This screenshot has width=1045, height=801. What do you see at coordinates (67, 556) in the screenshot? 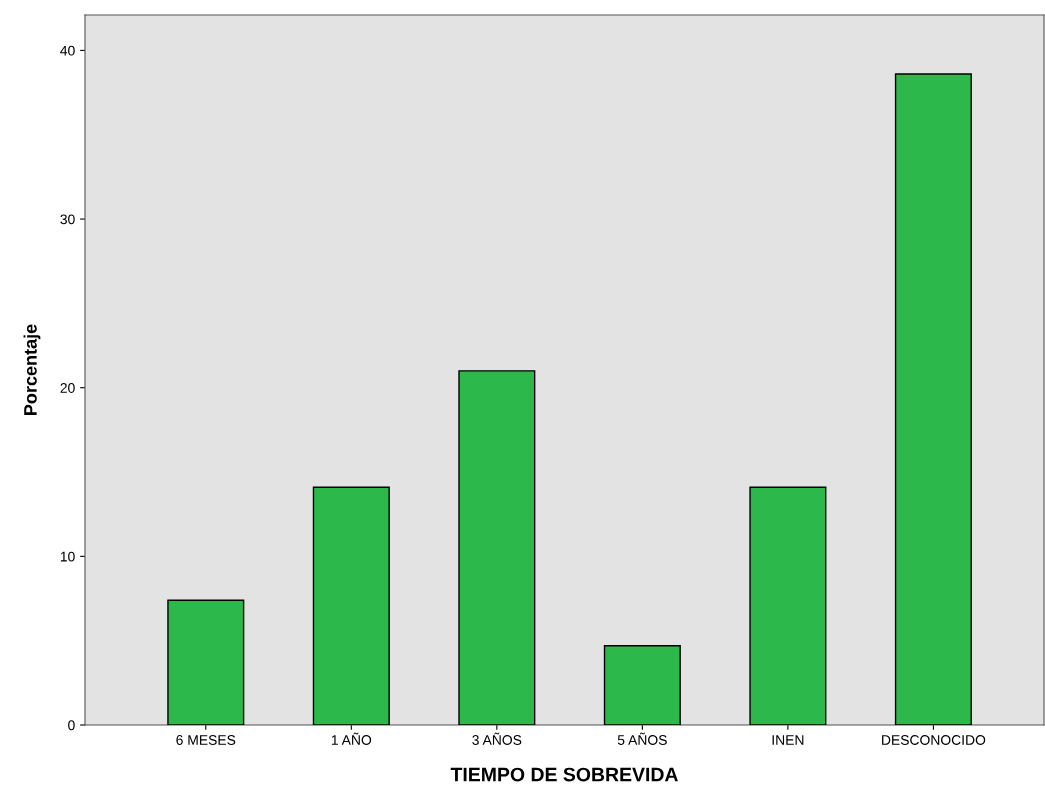
I see `y-tick-label: 10` at bounding box center [67, 556].